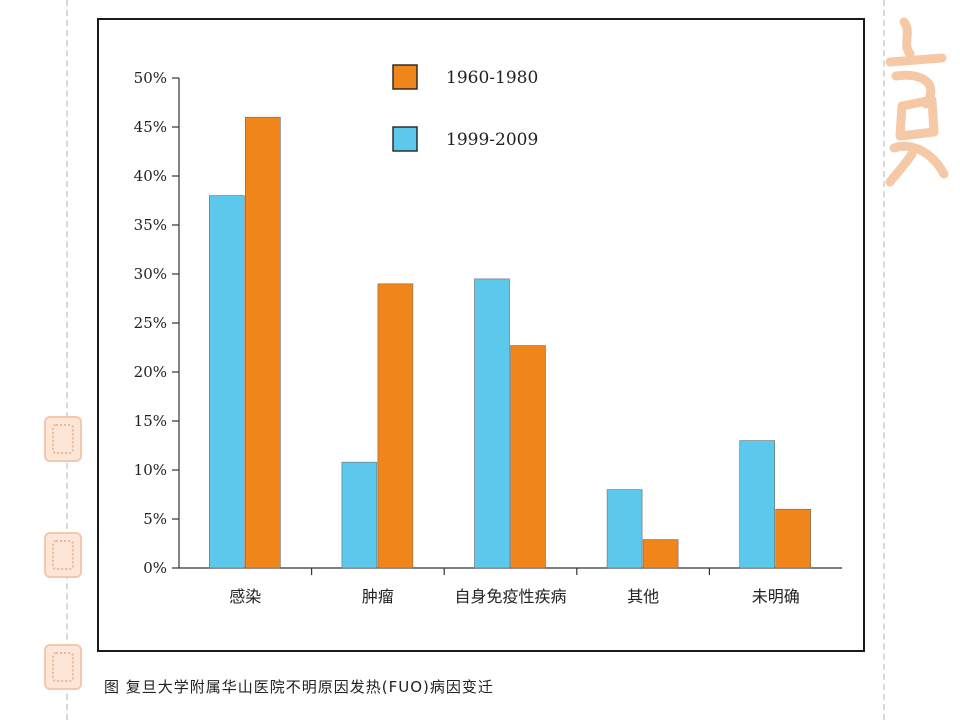 This screenshot has height=720, width=960. What do you see at coordinates (155, 568) in the screenshot?
I see `y-tick-label: 0%` at bounding box center [155, 568].